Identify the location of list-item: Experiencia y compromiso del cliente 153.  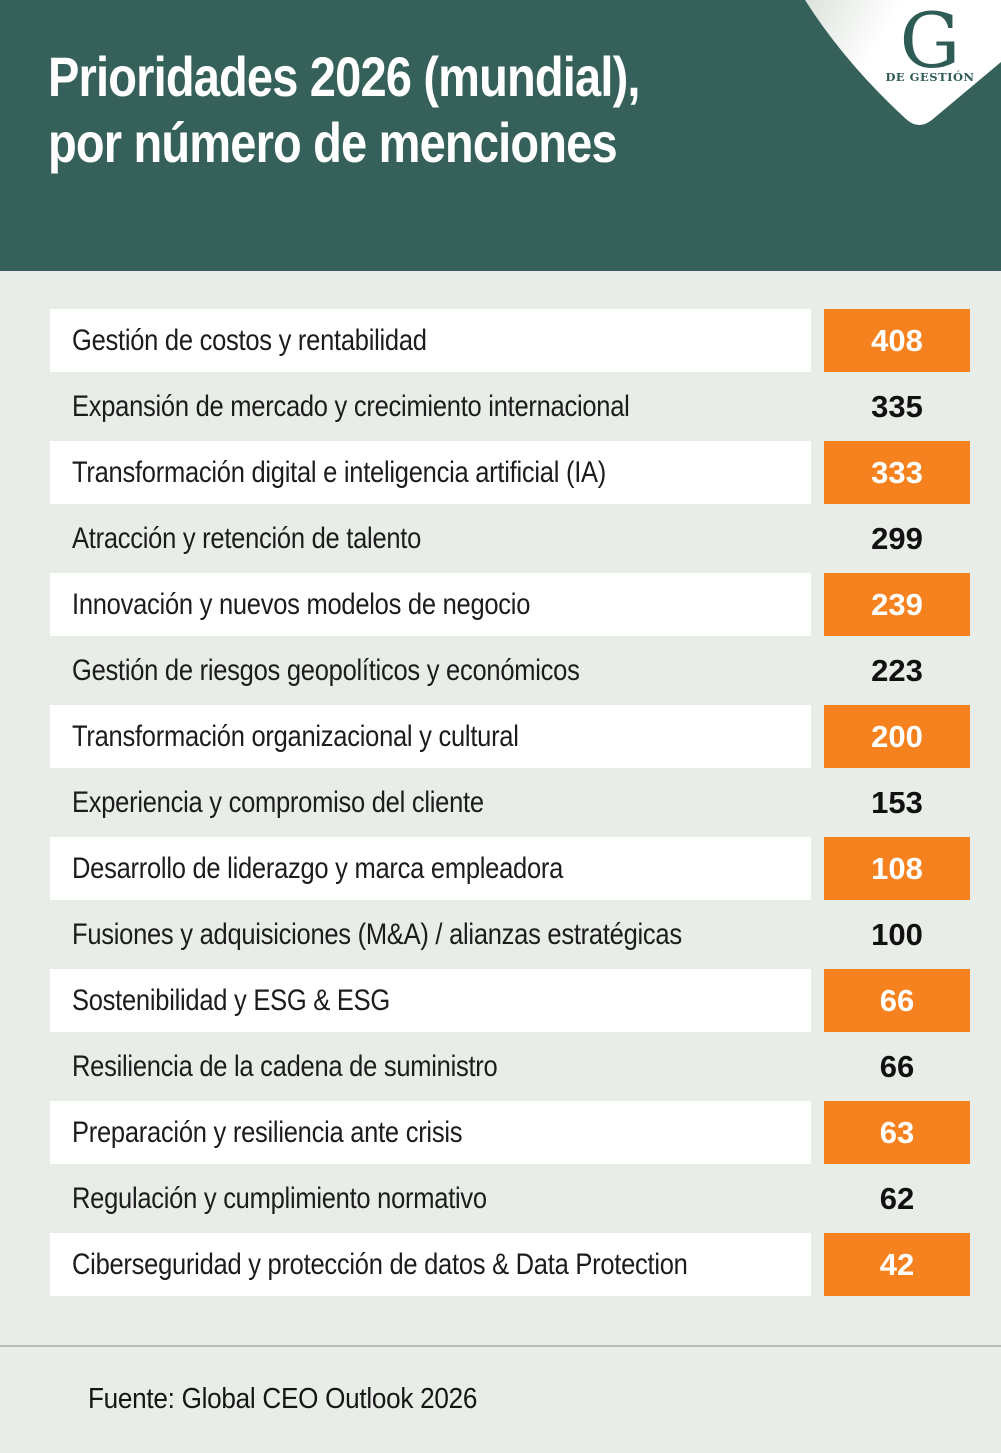
(510, 802).